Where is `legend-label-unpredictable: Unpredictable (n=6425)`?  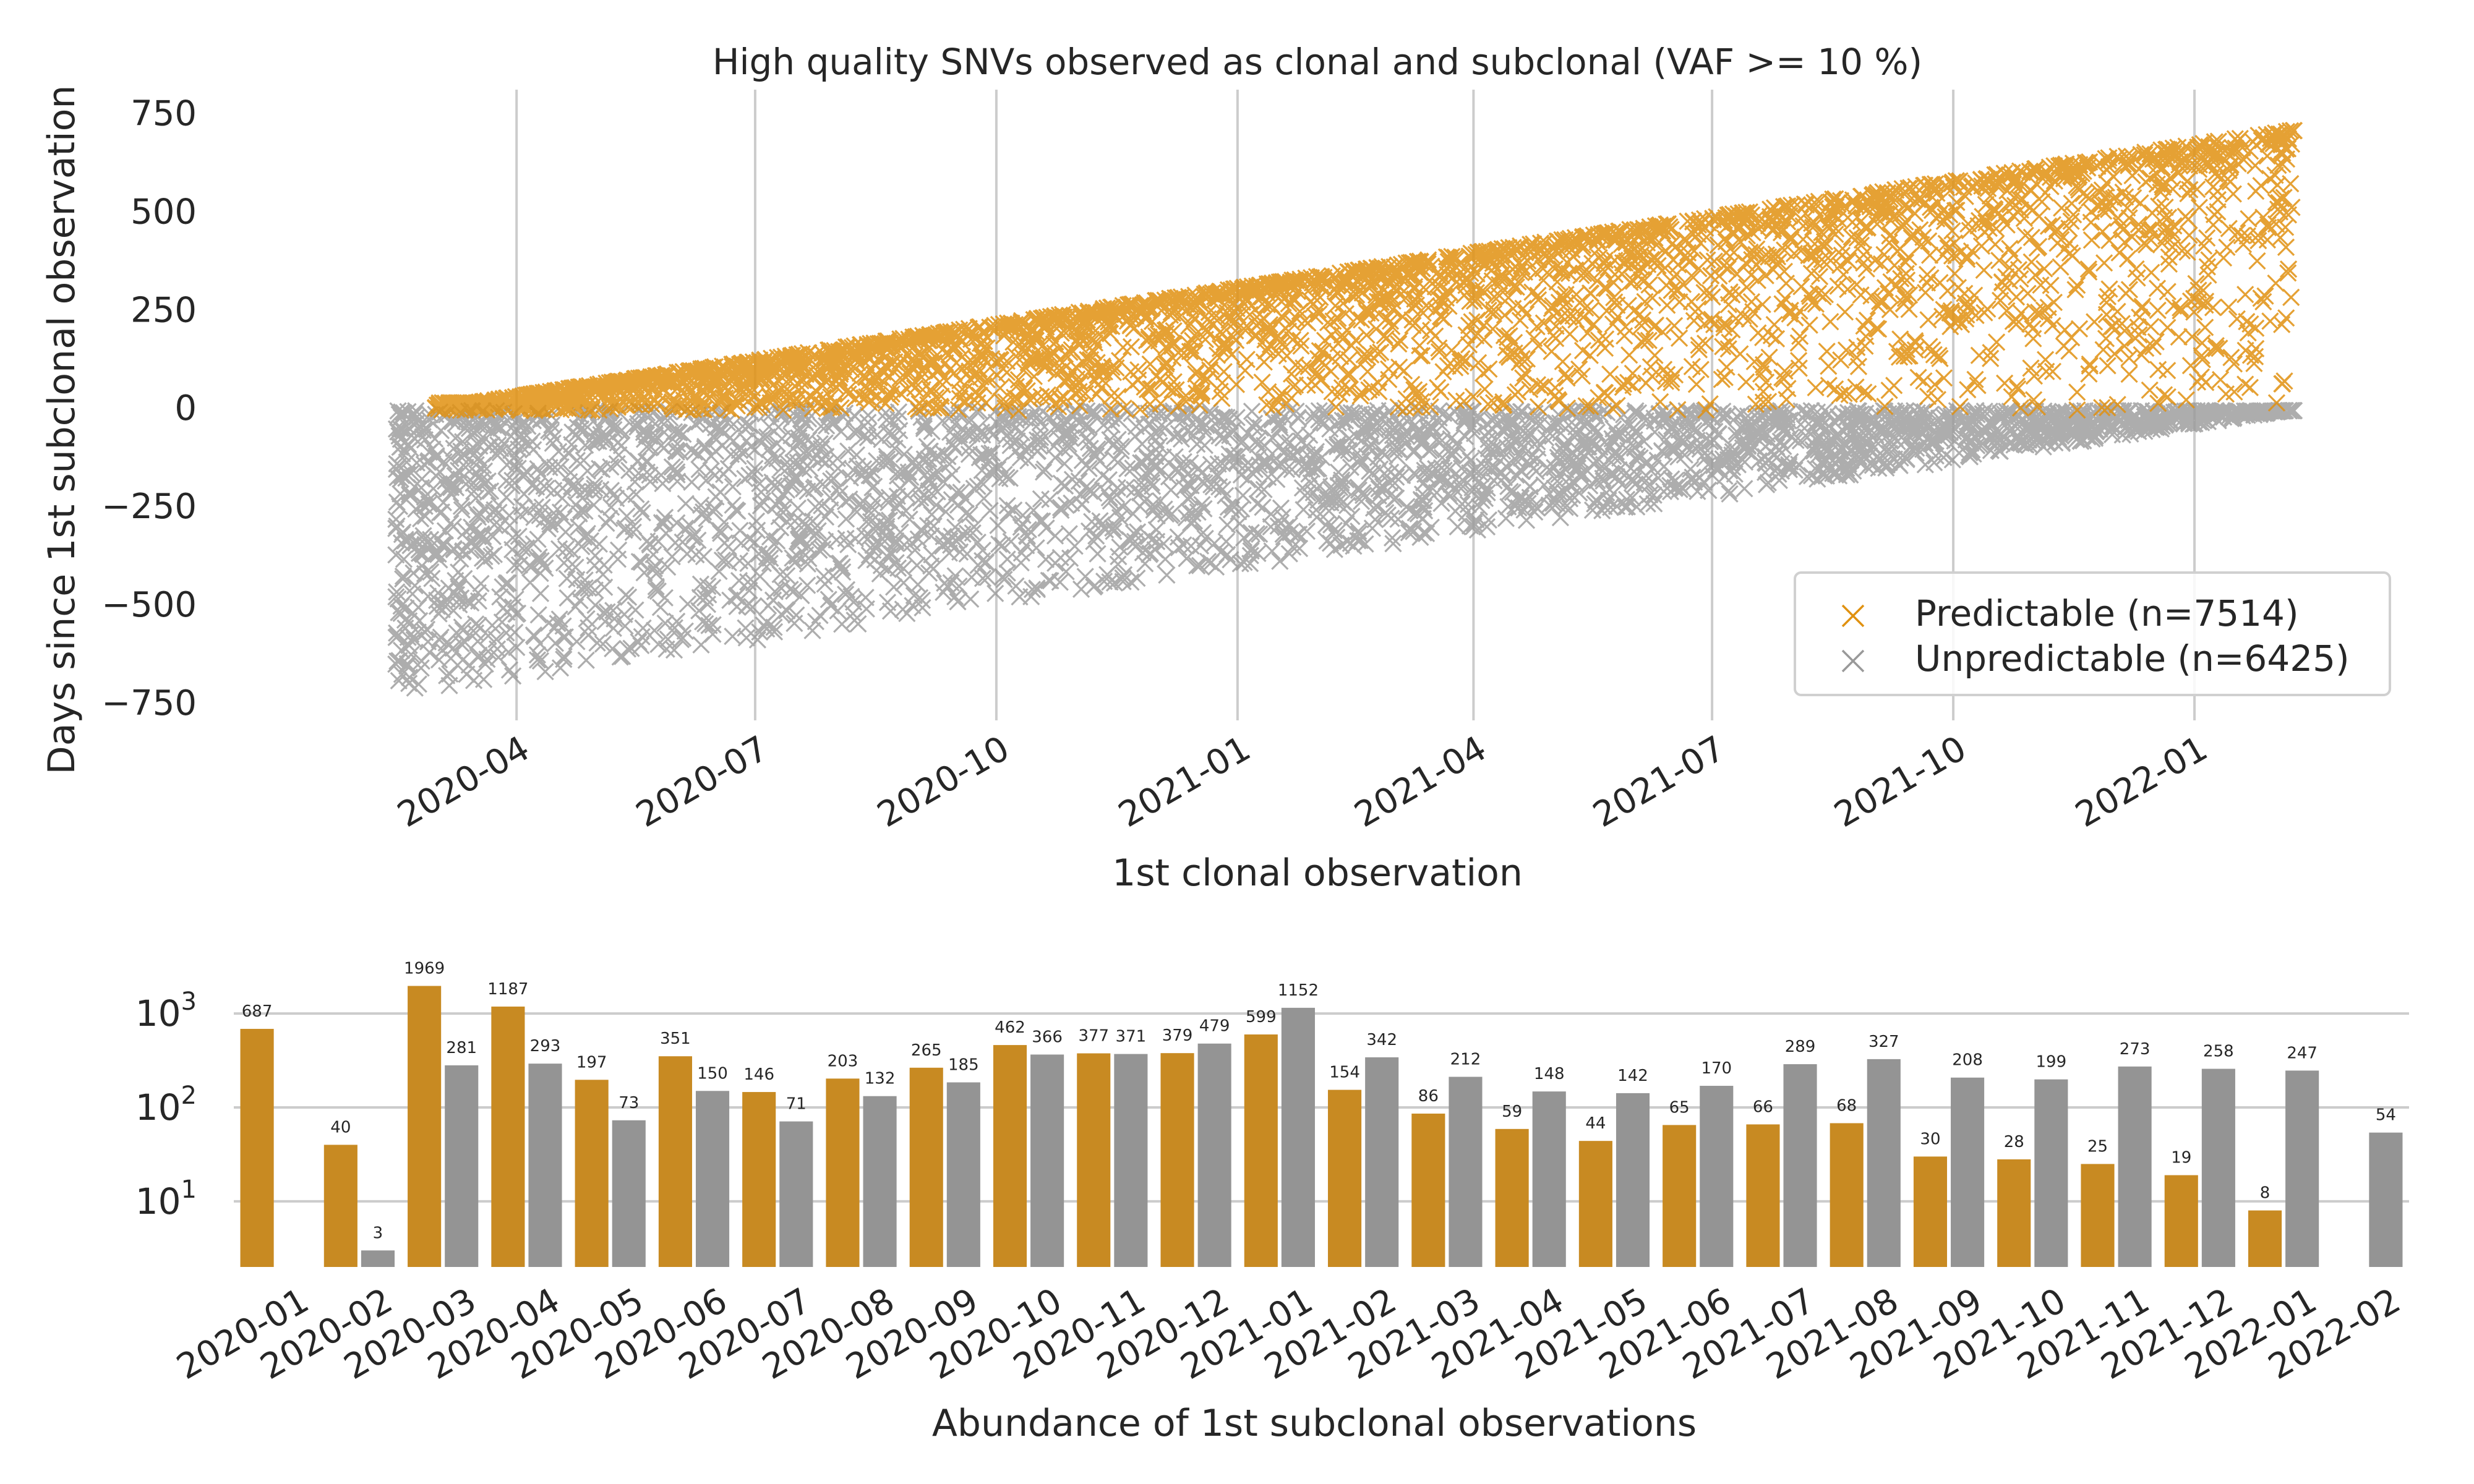
legend-label-unpredictable: Unpredictable (n=6425) is located at coordinates (2132, 659).